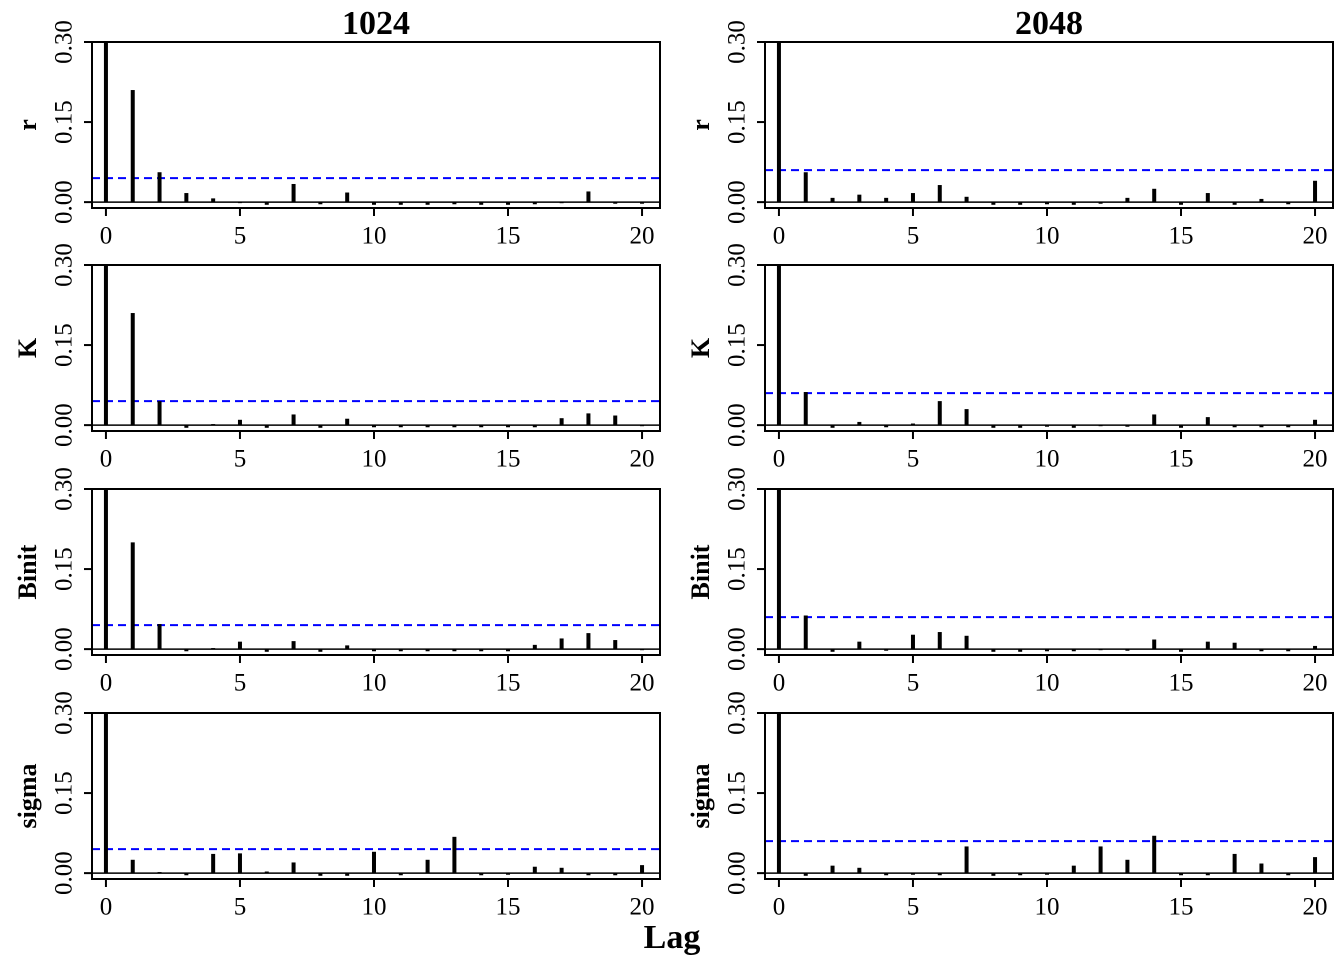 The width and height of the screenshot is (1344, 960). I want to click on y-axis-label: r, so click(700, 125).